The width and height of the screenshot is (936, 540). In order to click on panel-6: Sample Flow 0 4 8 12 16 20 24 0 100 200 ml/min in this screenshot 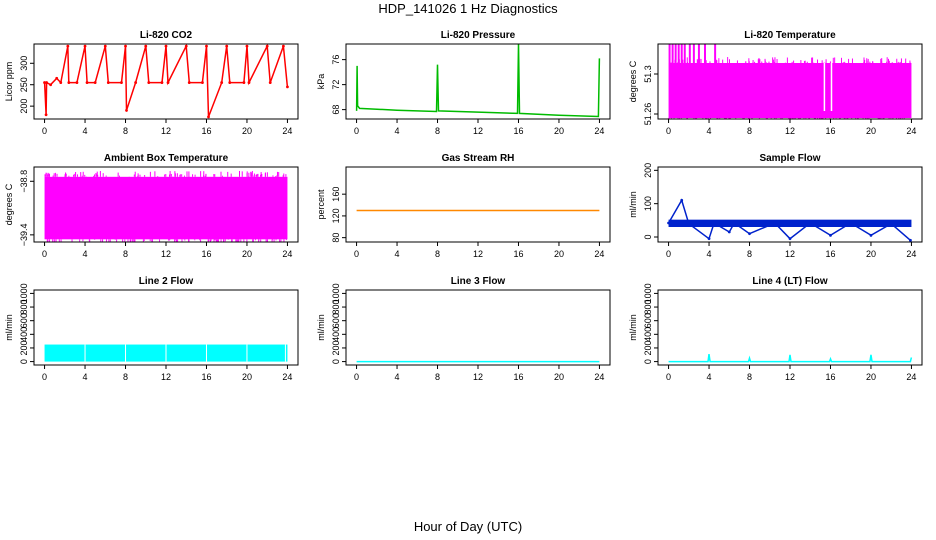, I will do `click(775, 206)`.